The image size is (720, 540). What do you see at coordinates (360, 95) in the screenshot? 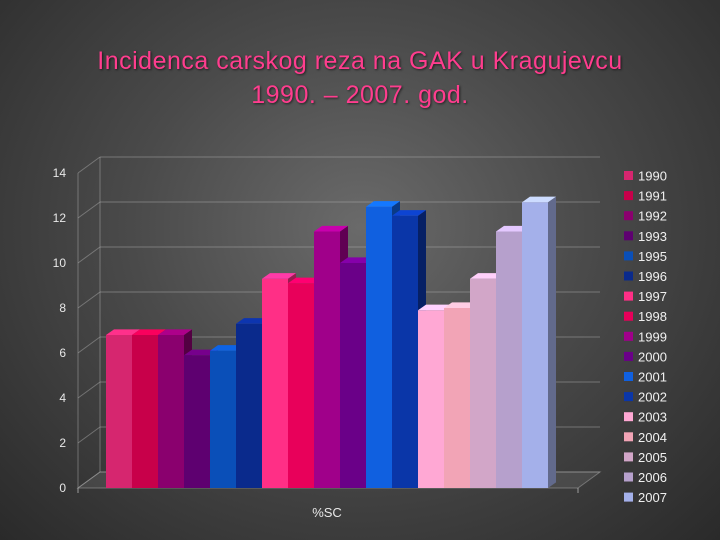
I see `title-line-2: 1990. – 2007. god.` at bounding box center [360, 95].